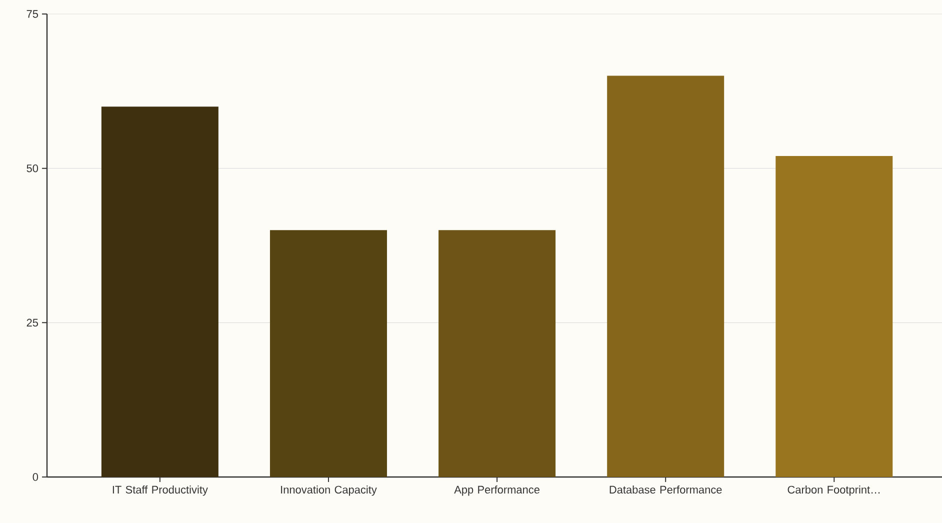  What do you see at coordinates (329, 491) in the screenshot?
I see `x-tick-label: Innovation Capacity` at bounding box center [329, 491].